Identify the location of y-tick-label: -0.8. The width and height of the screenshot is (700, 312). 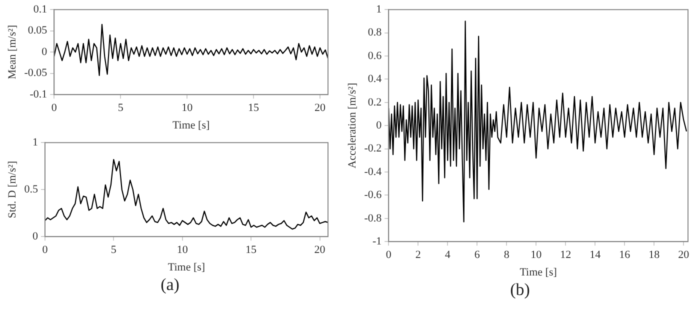
(373, 218).